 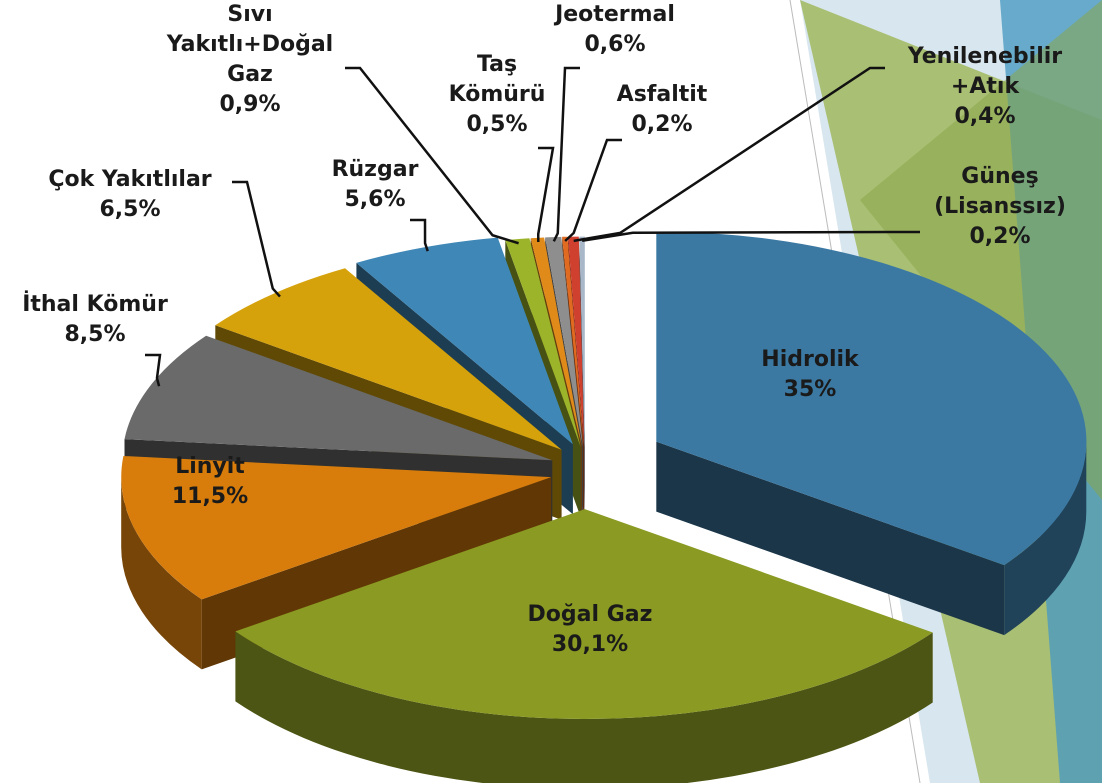 What do you see at coordinates (250, 104) in the screenshot?
I see `value-label: 0,9%` at bounding box center [250, 104].